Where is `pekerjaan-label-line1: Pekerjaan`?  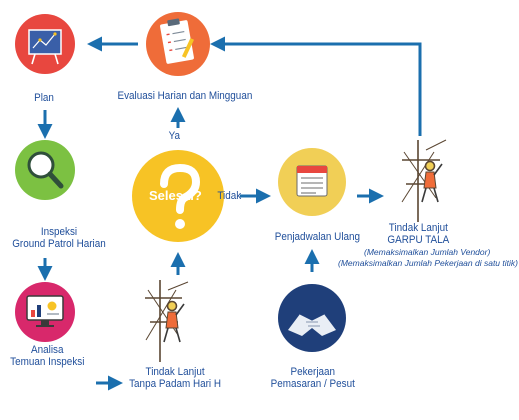
pekerjaan-label-line1: Pekerjaan is located at coordinates (313, 372).